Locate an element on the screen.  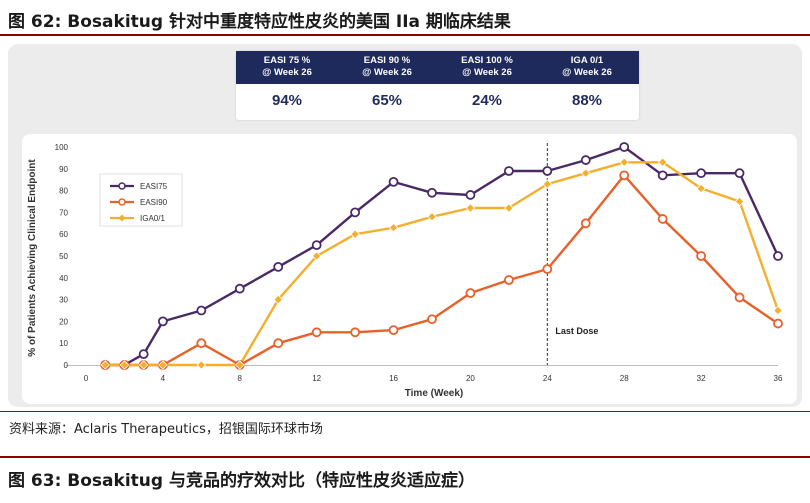
stat-header: EASI 100 % @ Week 26 is located at coordinates (487, 67).